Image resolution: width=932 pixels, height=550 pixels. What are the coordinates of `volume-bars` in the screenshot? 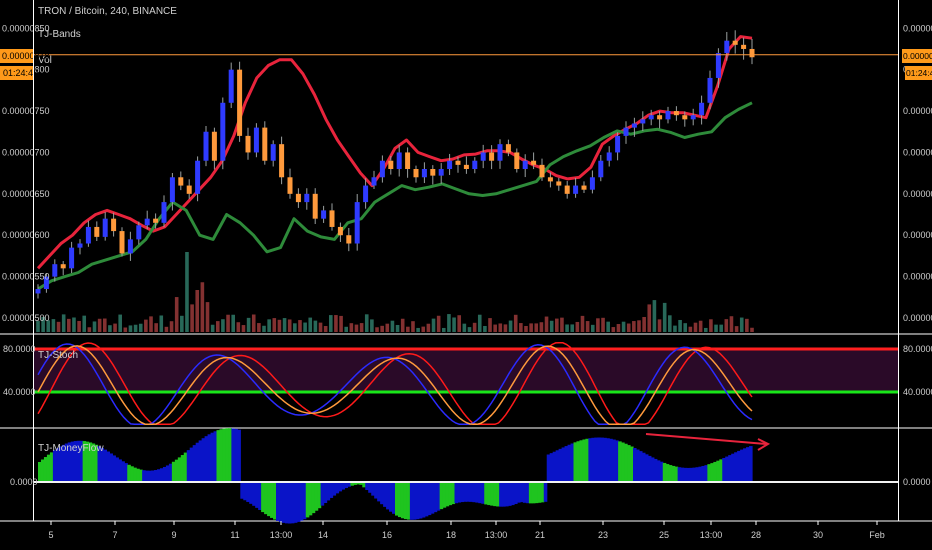 It's located at (395, 292).